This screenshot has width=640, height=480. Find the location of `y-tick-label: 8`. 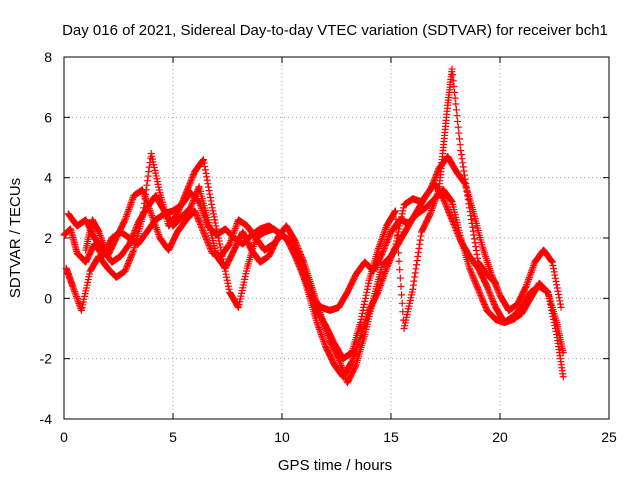

y-tick-label: 8 is located at coordinates (48, 57).